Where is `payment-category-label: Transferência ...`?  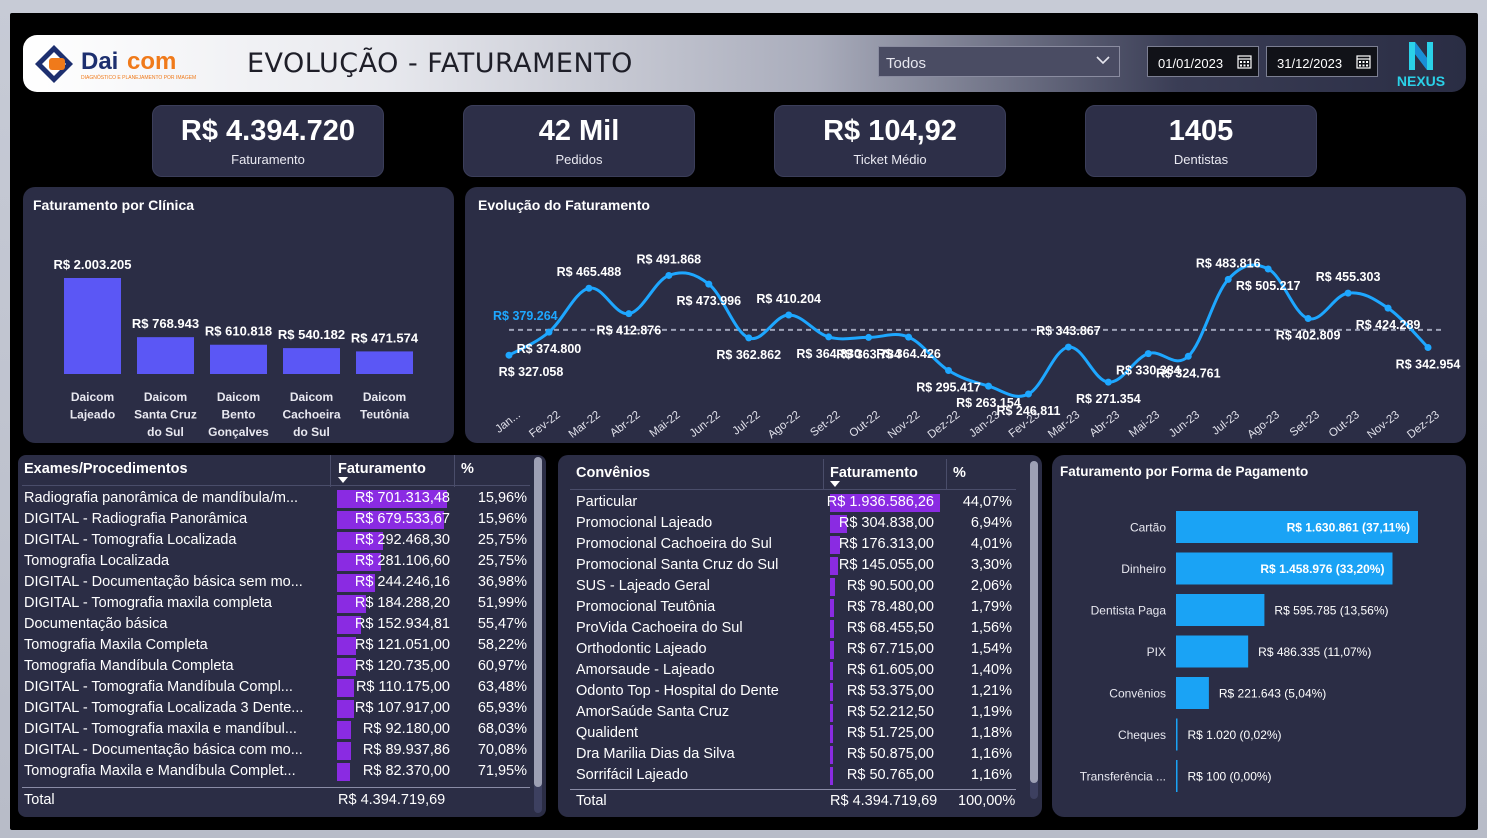 payment-category-label: Transferência ... is located at coordinates (1123, 777).